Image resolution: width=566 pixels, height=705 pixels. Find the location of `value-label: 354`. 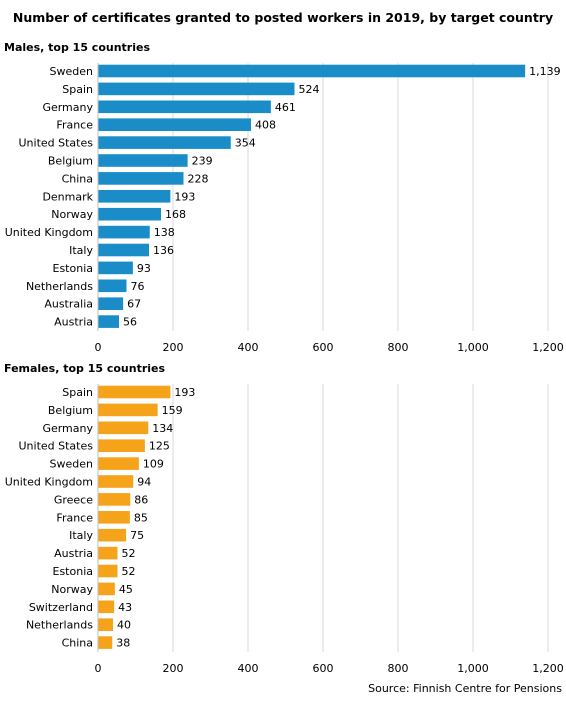

value-label: 354 is located at coordinates (245, 143).